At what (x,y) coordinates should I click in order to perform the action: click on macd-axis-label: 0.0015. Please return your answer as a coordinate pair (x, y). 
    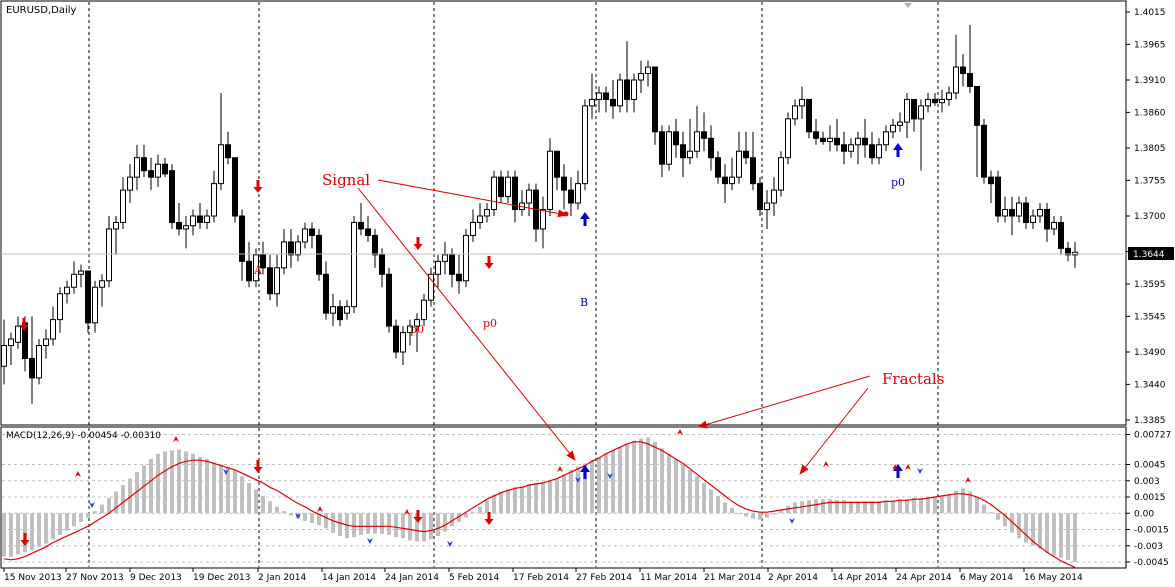
    Looking at the image, I should click on (1150, 498).